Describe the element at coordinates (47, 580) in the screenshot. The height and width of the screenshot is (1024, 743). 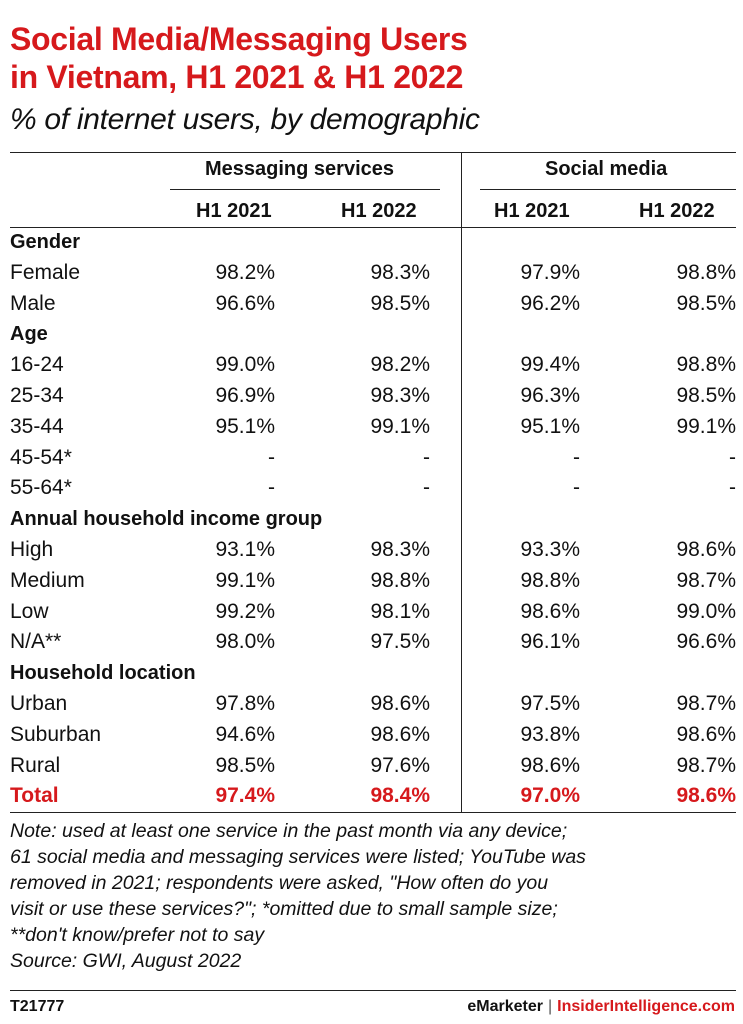
I see `row-label: Medium` at that location.